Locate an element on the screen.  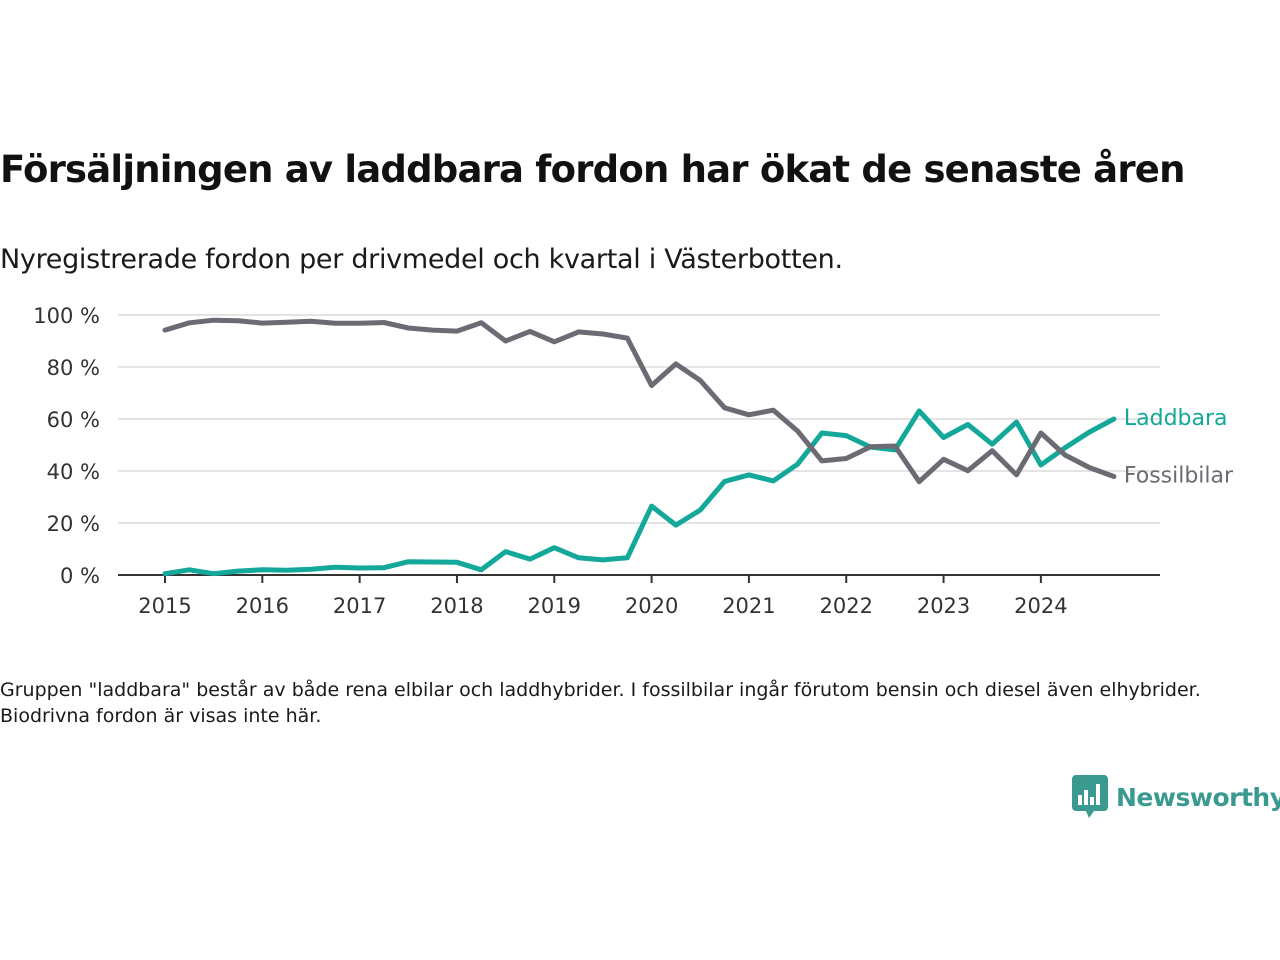
y-tick-label: 80 % is located at coordinates (73, 368).